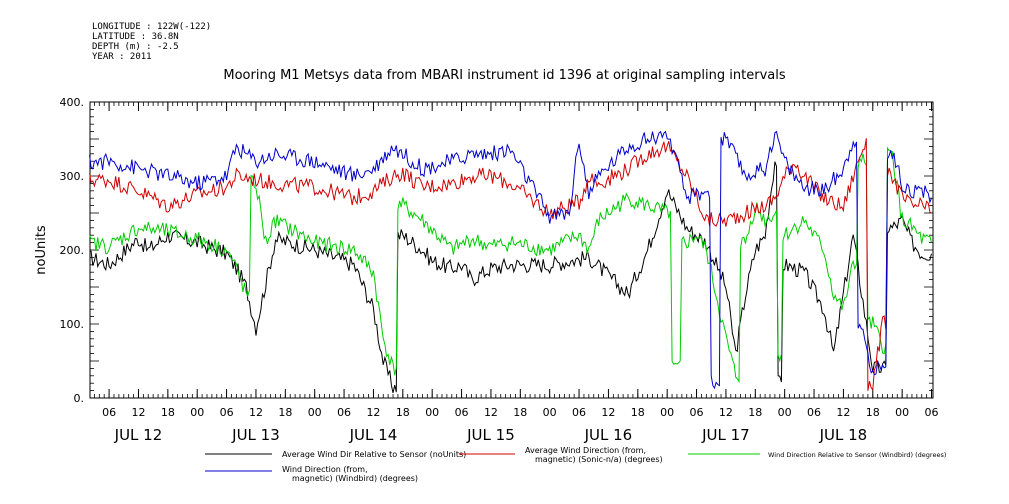 Image resolution: width=1009 pixels, height=504 pixels. I want to click on year-label: YEAR : 2011, so click(122, 57).